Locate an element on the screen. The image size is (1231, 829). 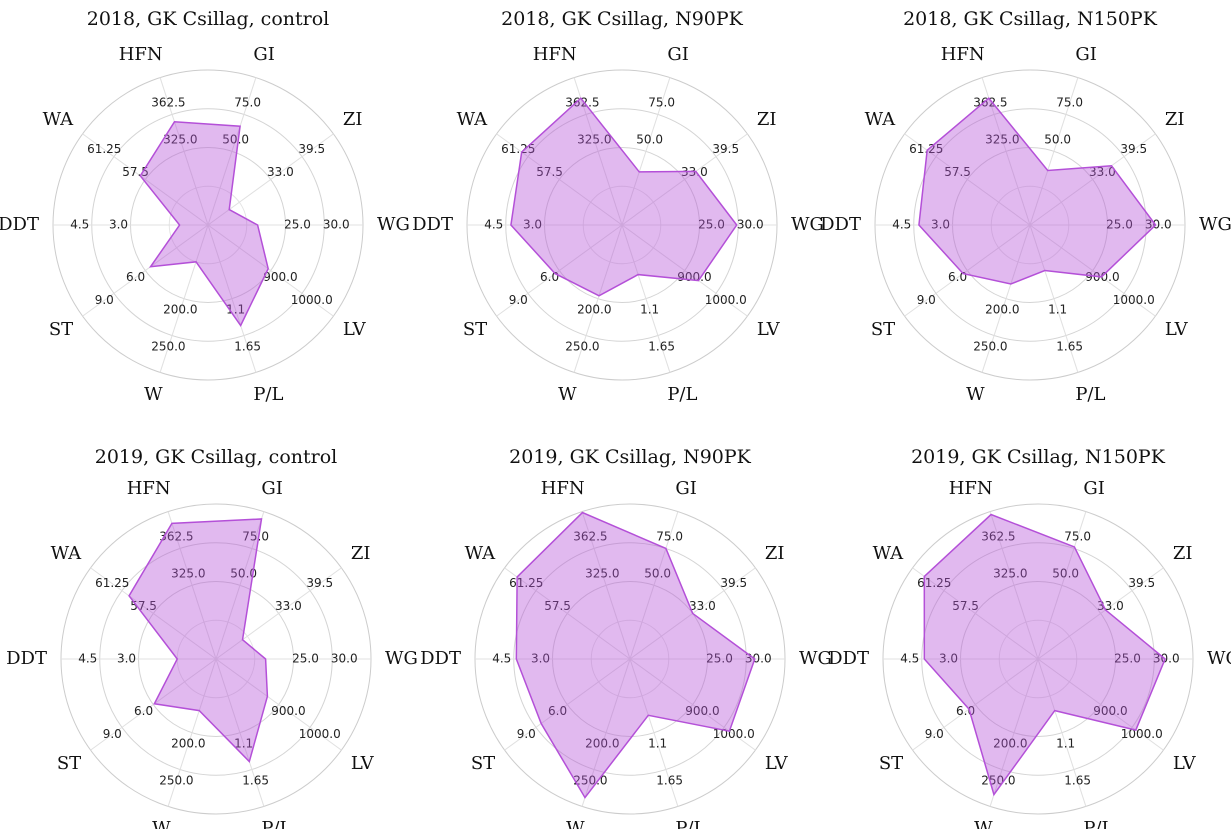
chart-title: 2018, GK Csillag, control is located at coordinates (208, 19).